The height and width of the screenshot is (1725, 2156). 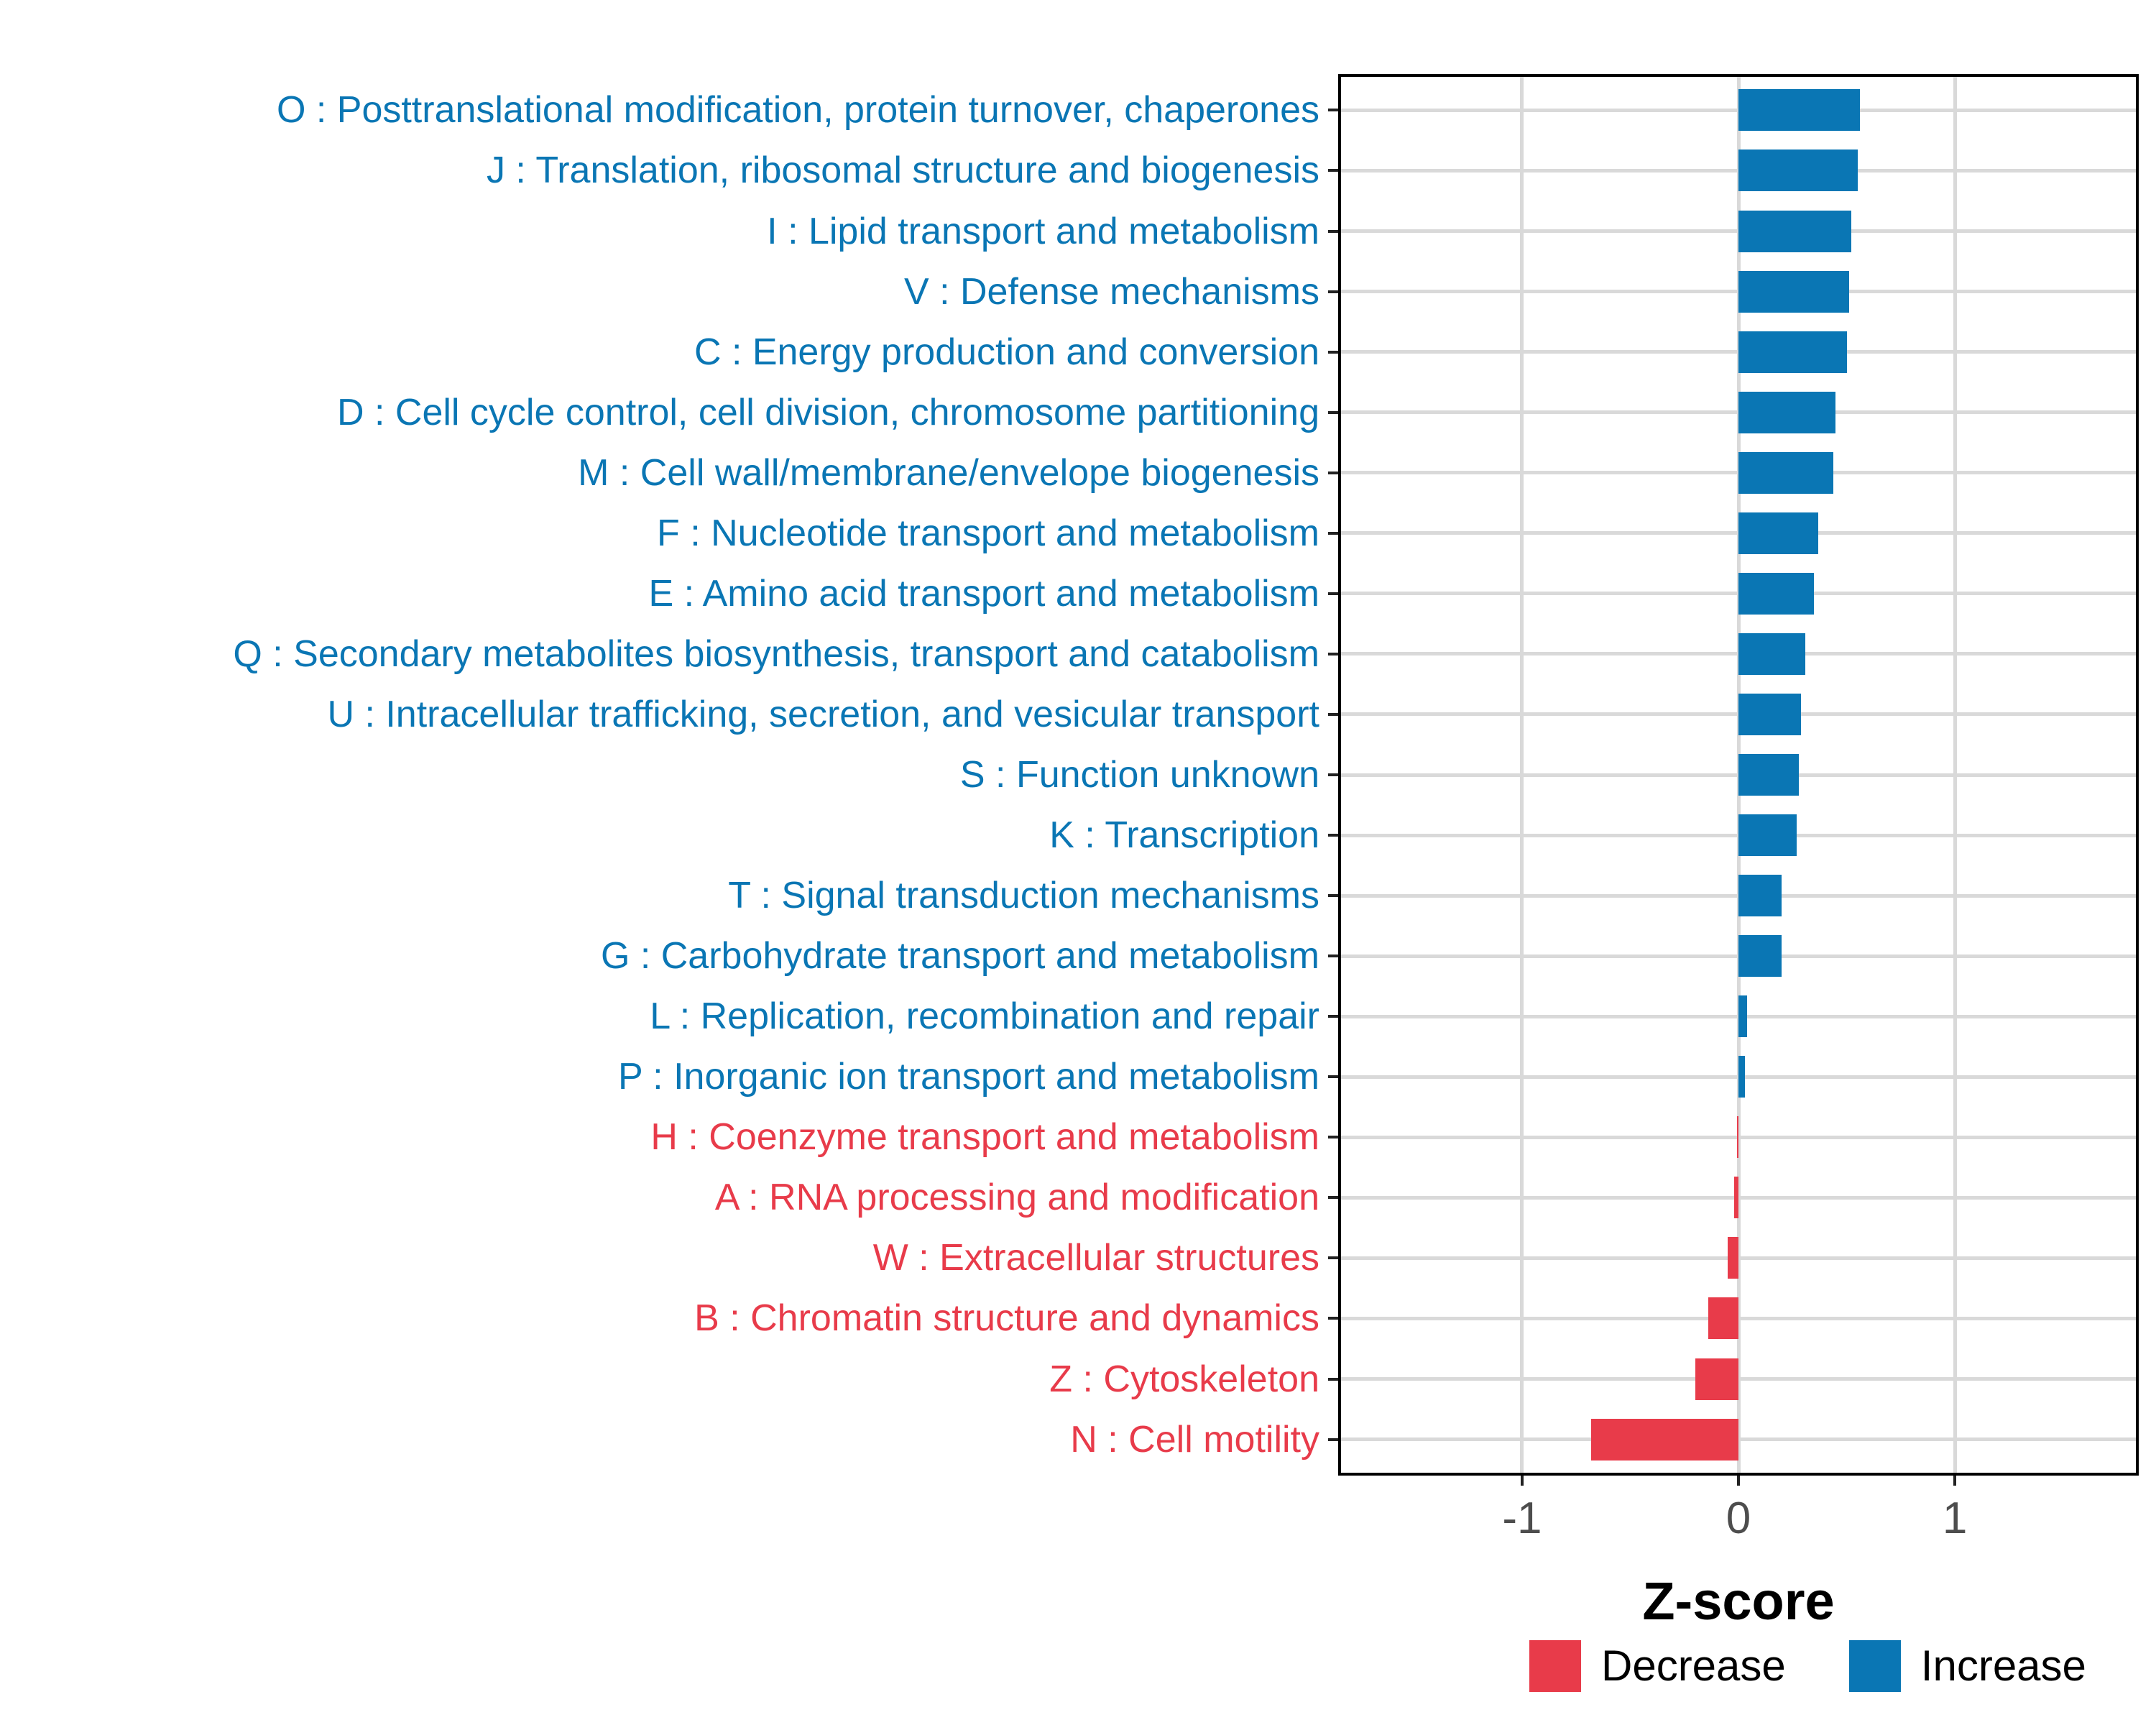 What do you see at coordinates (1732, 1258) in the screenshot?
I see `bar-W` at bounding box center [1732, 1258].